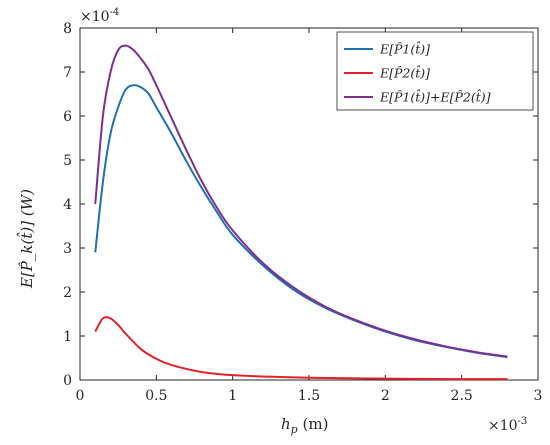  Describe the element at coordinates (301, 348) in the screenshot. I see `series-line-p2` at that location.